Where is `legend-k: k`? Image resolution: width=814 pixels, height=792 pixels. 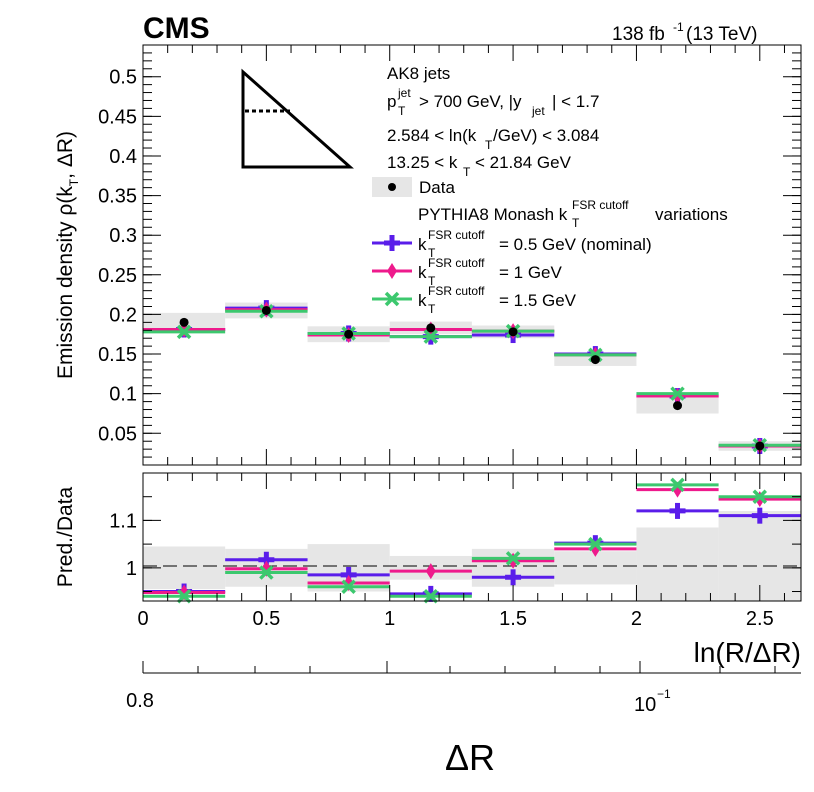 legend-k: k is located at coordinates (422, 272).